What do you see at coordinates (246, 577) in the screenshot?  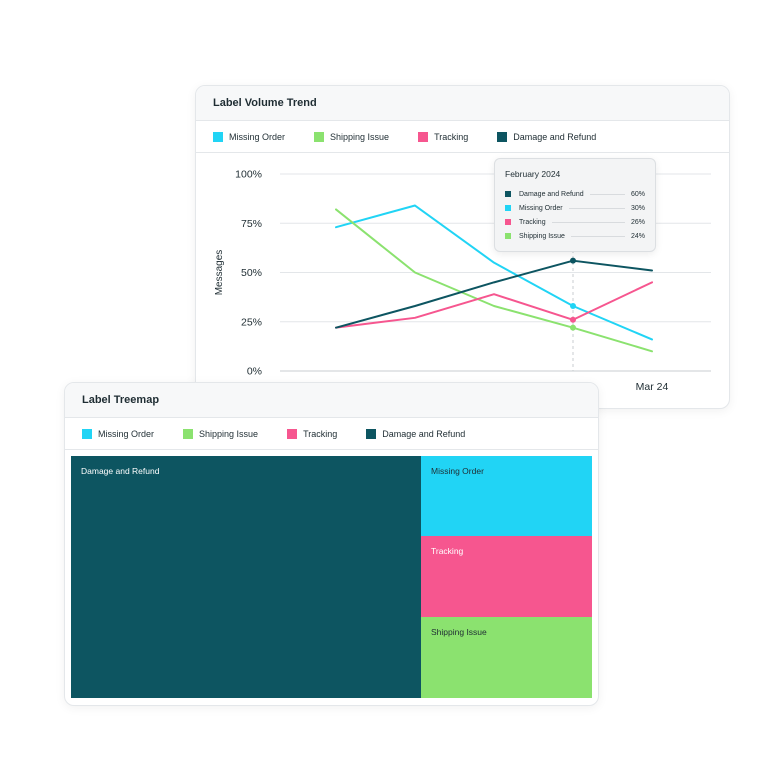 I see `treemap-cell-damage-and-refund: Damage and Refund` at bounding box center [246, 577].